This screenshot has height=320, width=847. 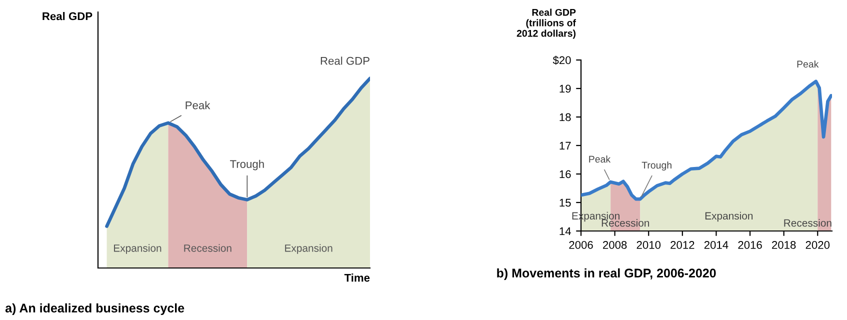 I want to click on y-tick-label: 18, so click(x=565, y=117).